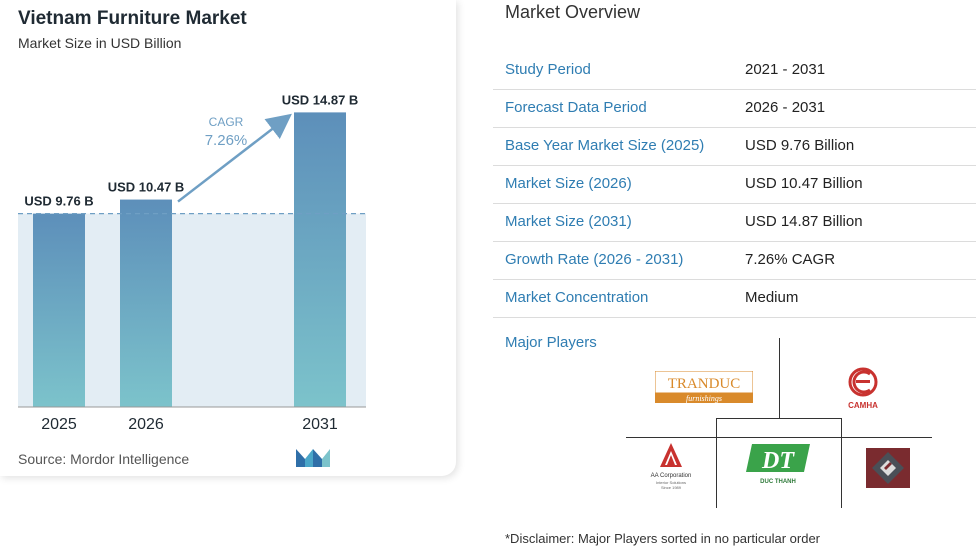 Image resolution: width=976 pixels, height=548 pixels. I want to click on overview-row-value: Medium, so click(772, 297).